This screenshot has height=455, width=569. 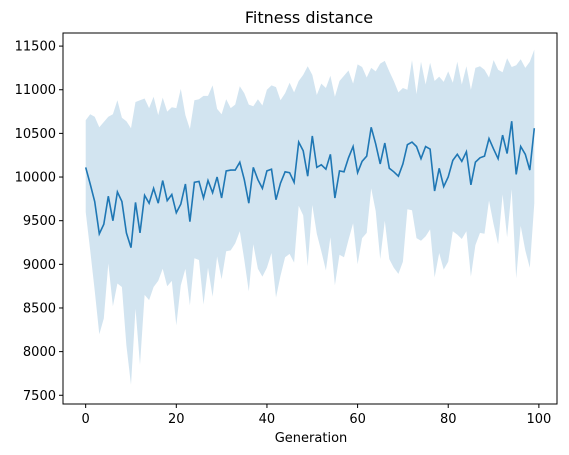 I want to click on y-tick-label: 9000, so click(x=39, y=265).